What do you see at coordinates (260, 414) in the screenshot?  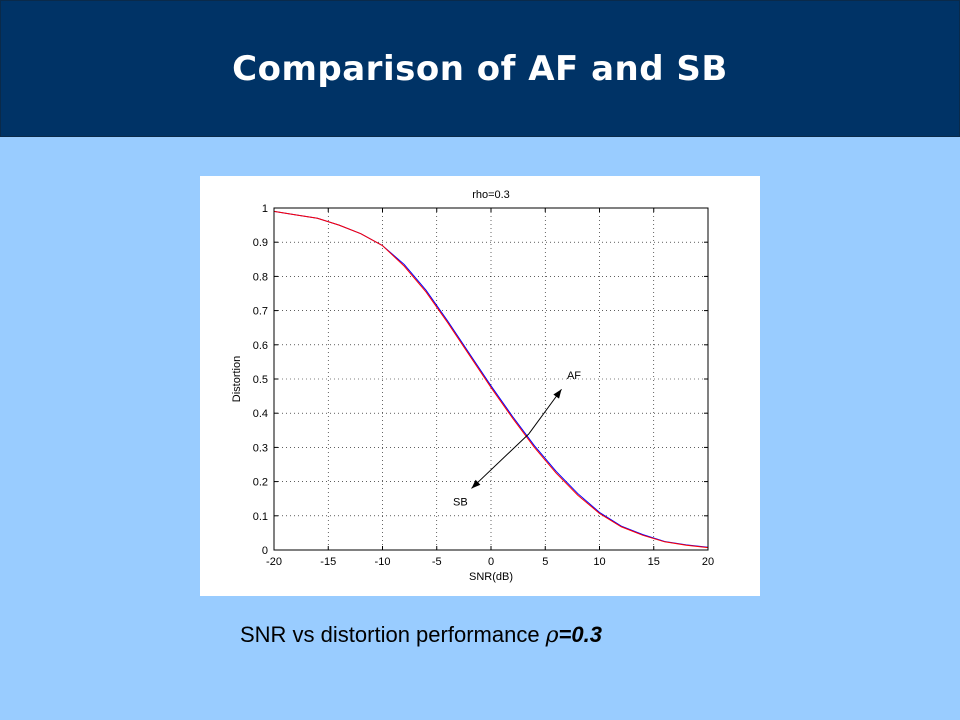 I see `y-tick-label: 0.4` at bounding box center [260, 414].